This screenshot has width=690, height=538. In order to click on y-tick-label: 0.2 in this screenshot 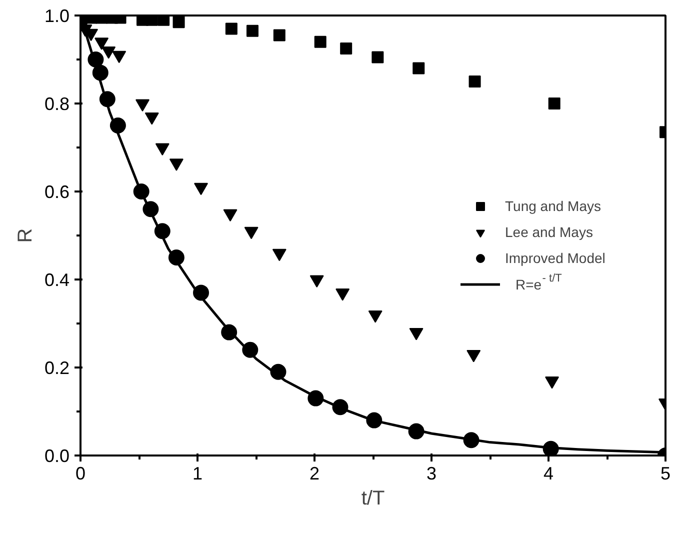, I will do `click(57, 368)`.